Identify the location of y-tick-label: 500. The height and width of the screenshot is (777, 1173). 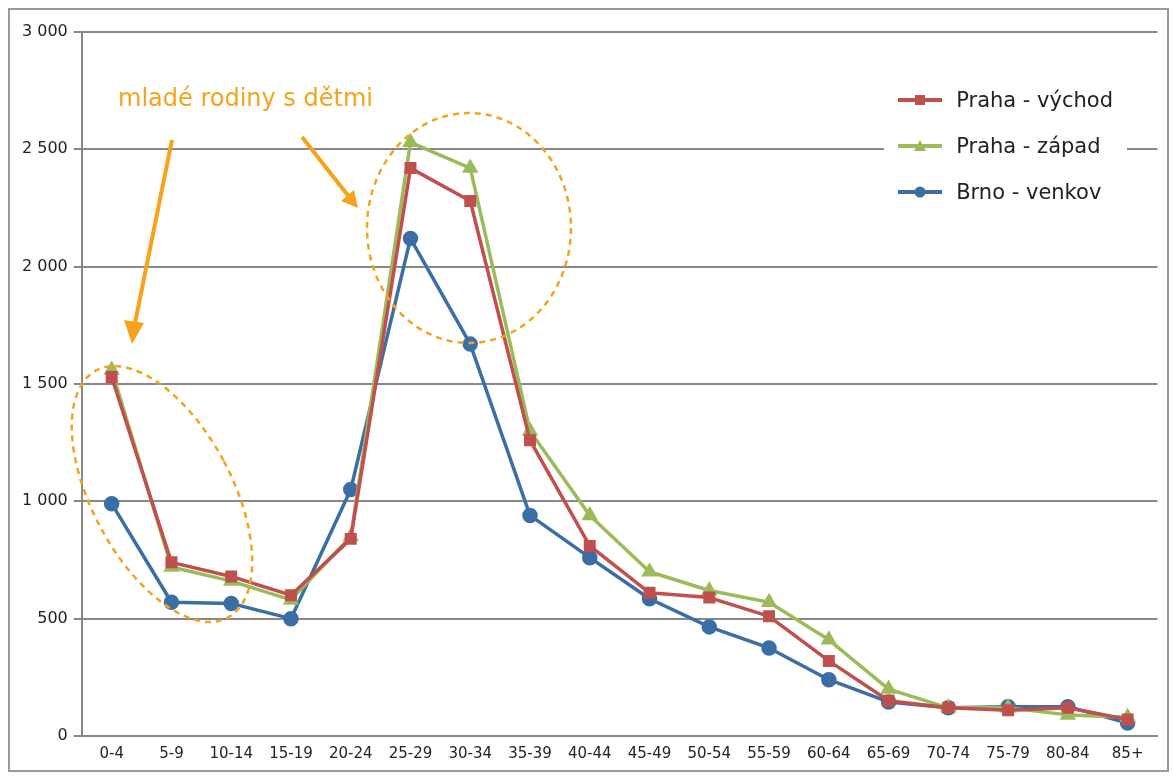
(52, 617).